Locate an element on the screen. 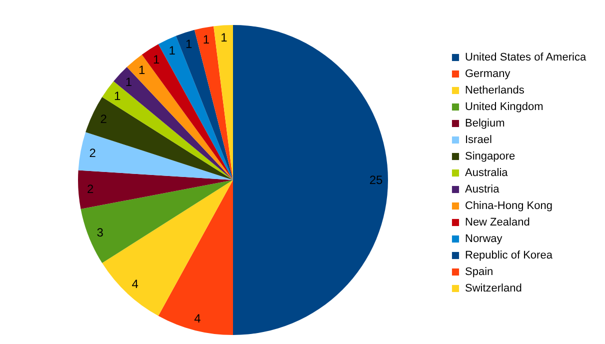 This screenshot has width=605, height=344. data-label: 25 is located at coordinates (376, 180).